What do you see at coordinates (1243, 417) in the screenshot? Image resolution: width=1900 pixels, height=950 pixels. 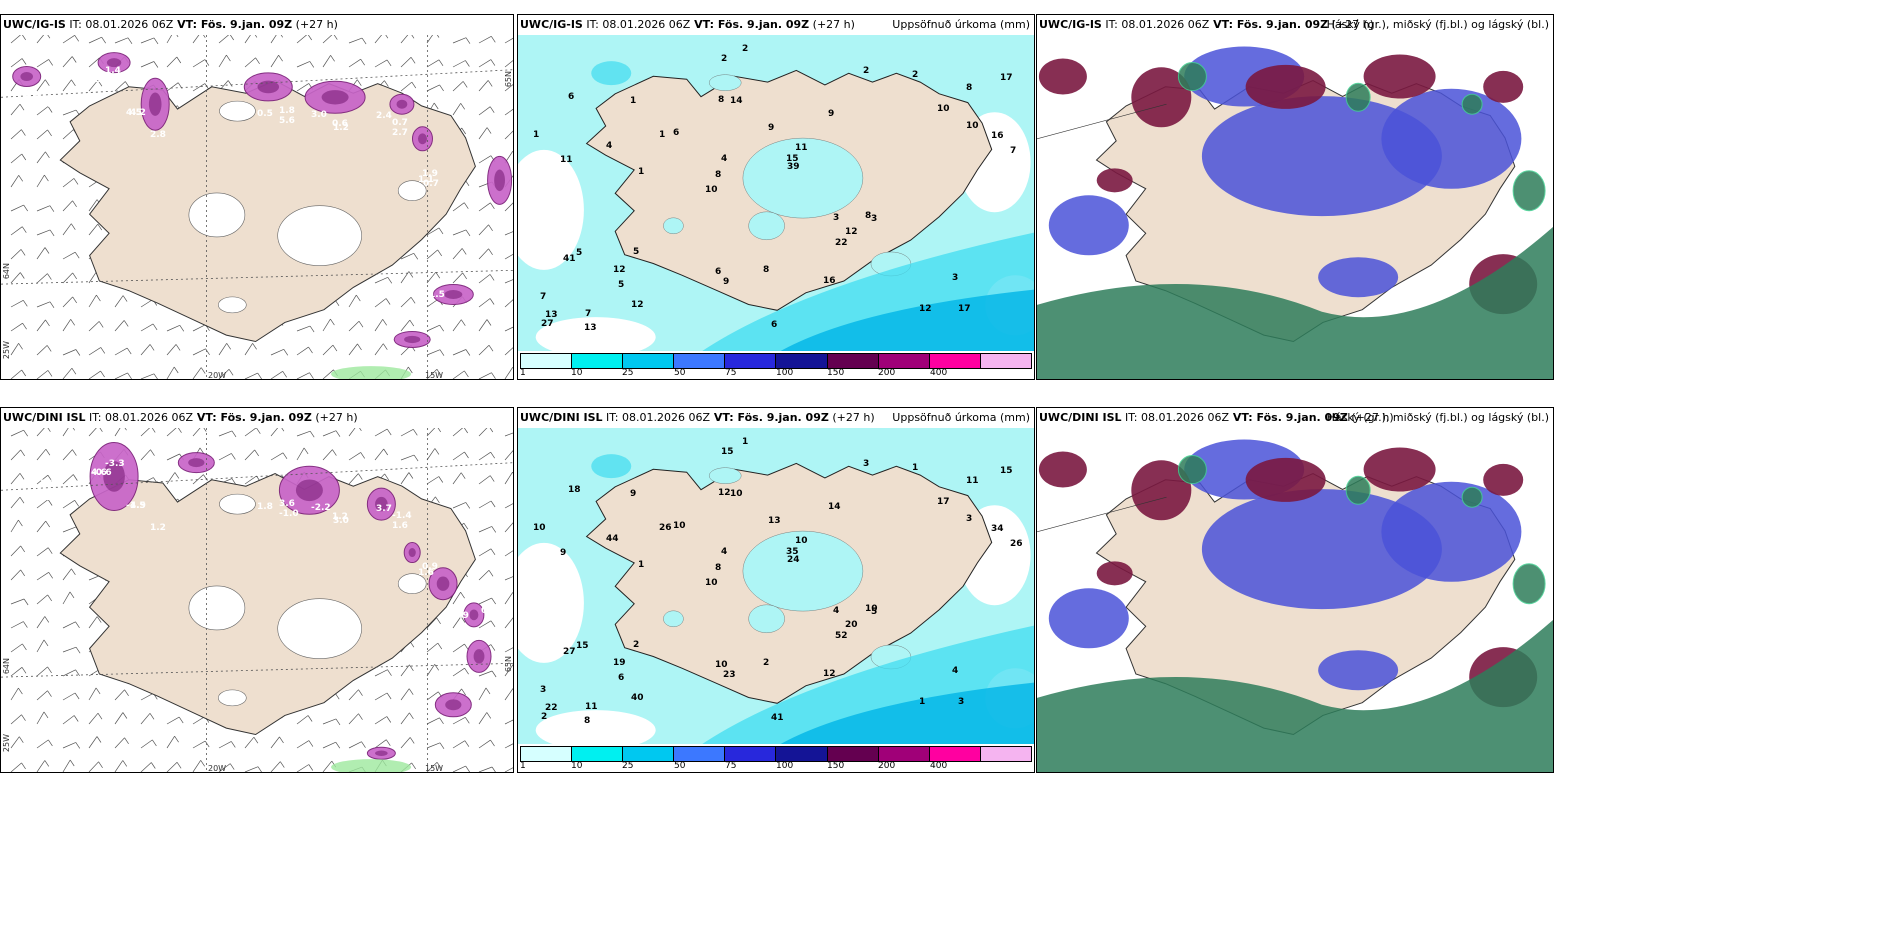 I see `vt-prefix: VT:` at bounding box center [1243, 417].